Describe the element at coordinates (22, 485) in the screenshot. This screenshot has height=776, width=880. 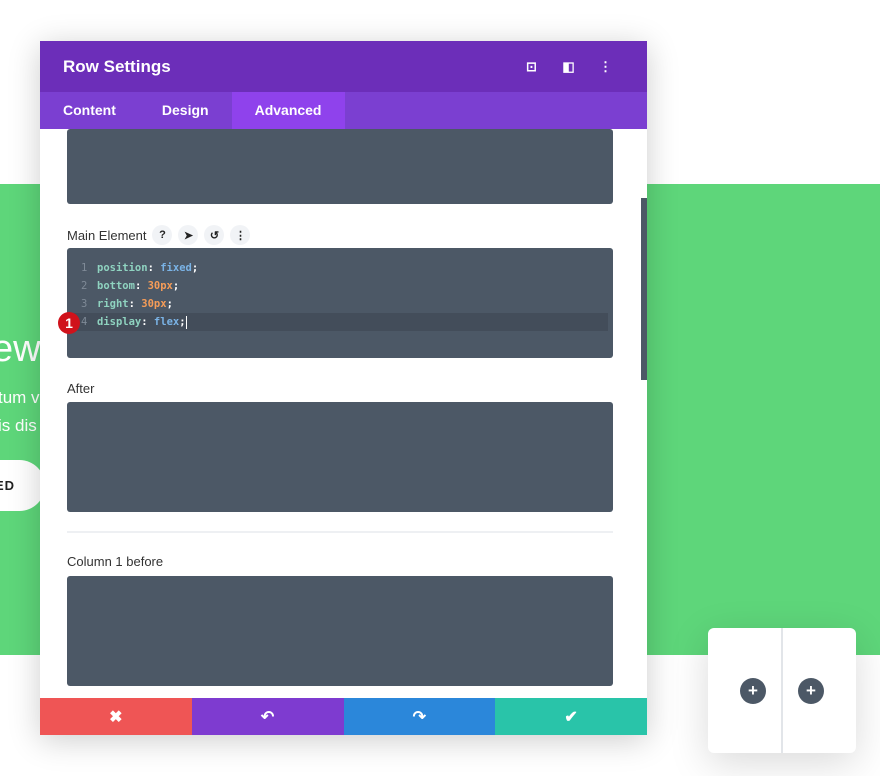
I see `hero-button: ED` at that location.